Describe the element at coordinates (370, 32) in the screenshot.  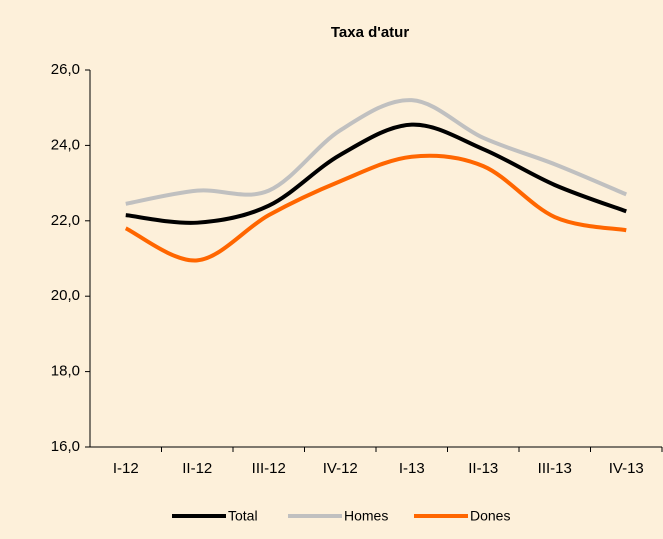
I see `chart-title: Taxa d'atur` at that location.